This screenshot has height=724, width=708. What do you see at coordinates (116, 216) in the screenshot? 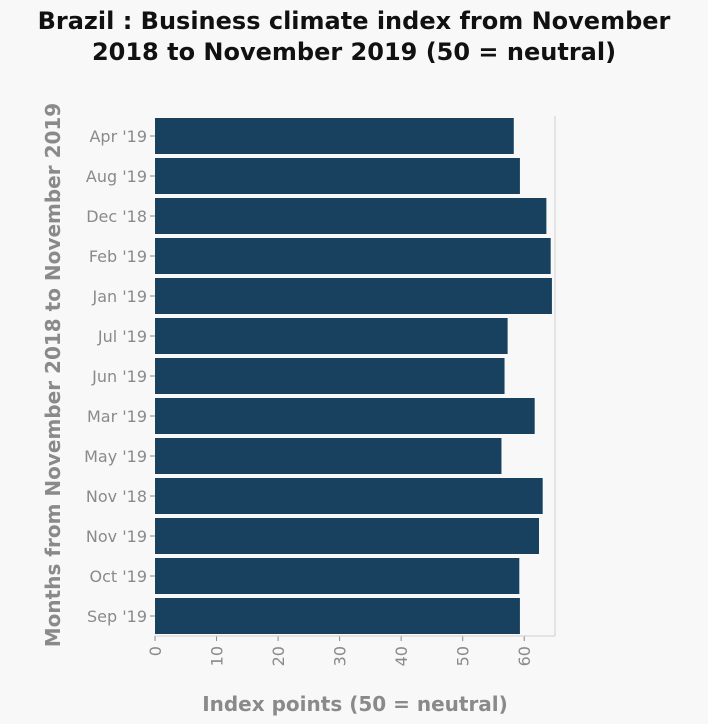
I see `y-tick-label: Dec '18` at bounding box center [116, 216].